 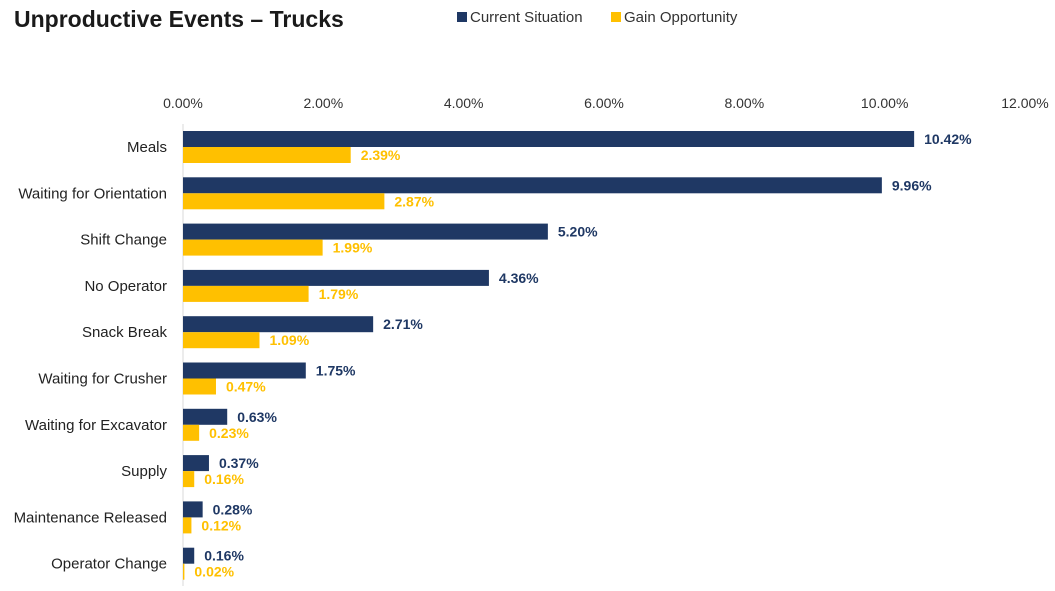 I want to click on legend-label-1: Gain Opportunity, so click(x=681, y=17).